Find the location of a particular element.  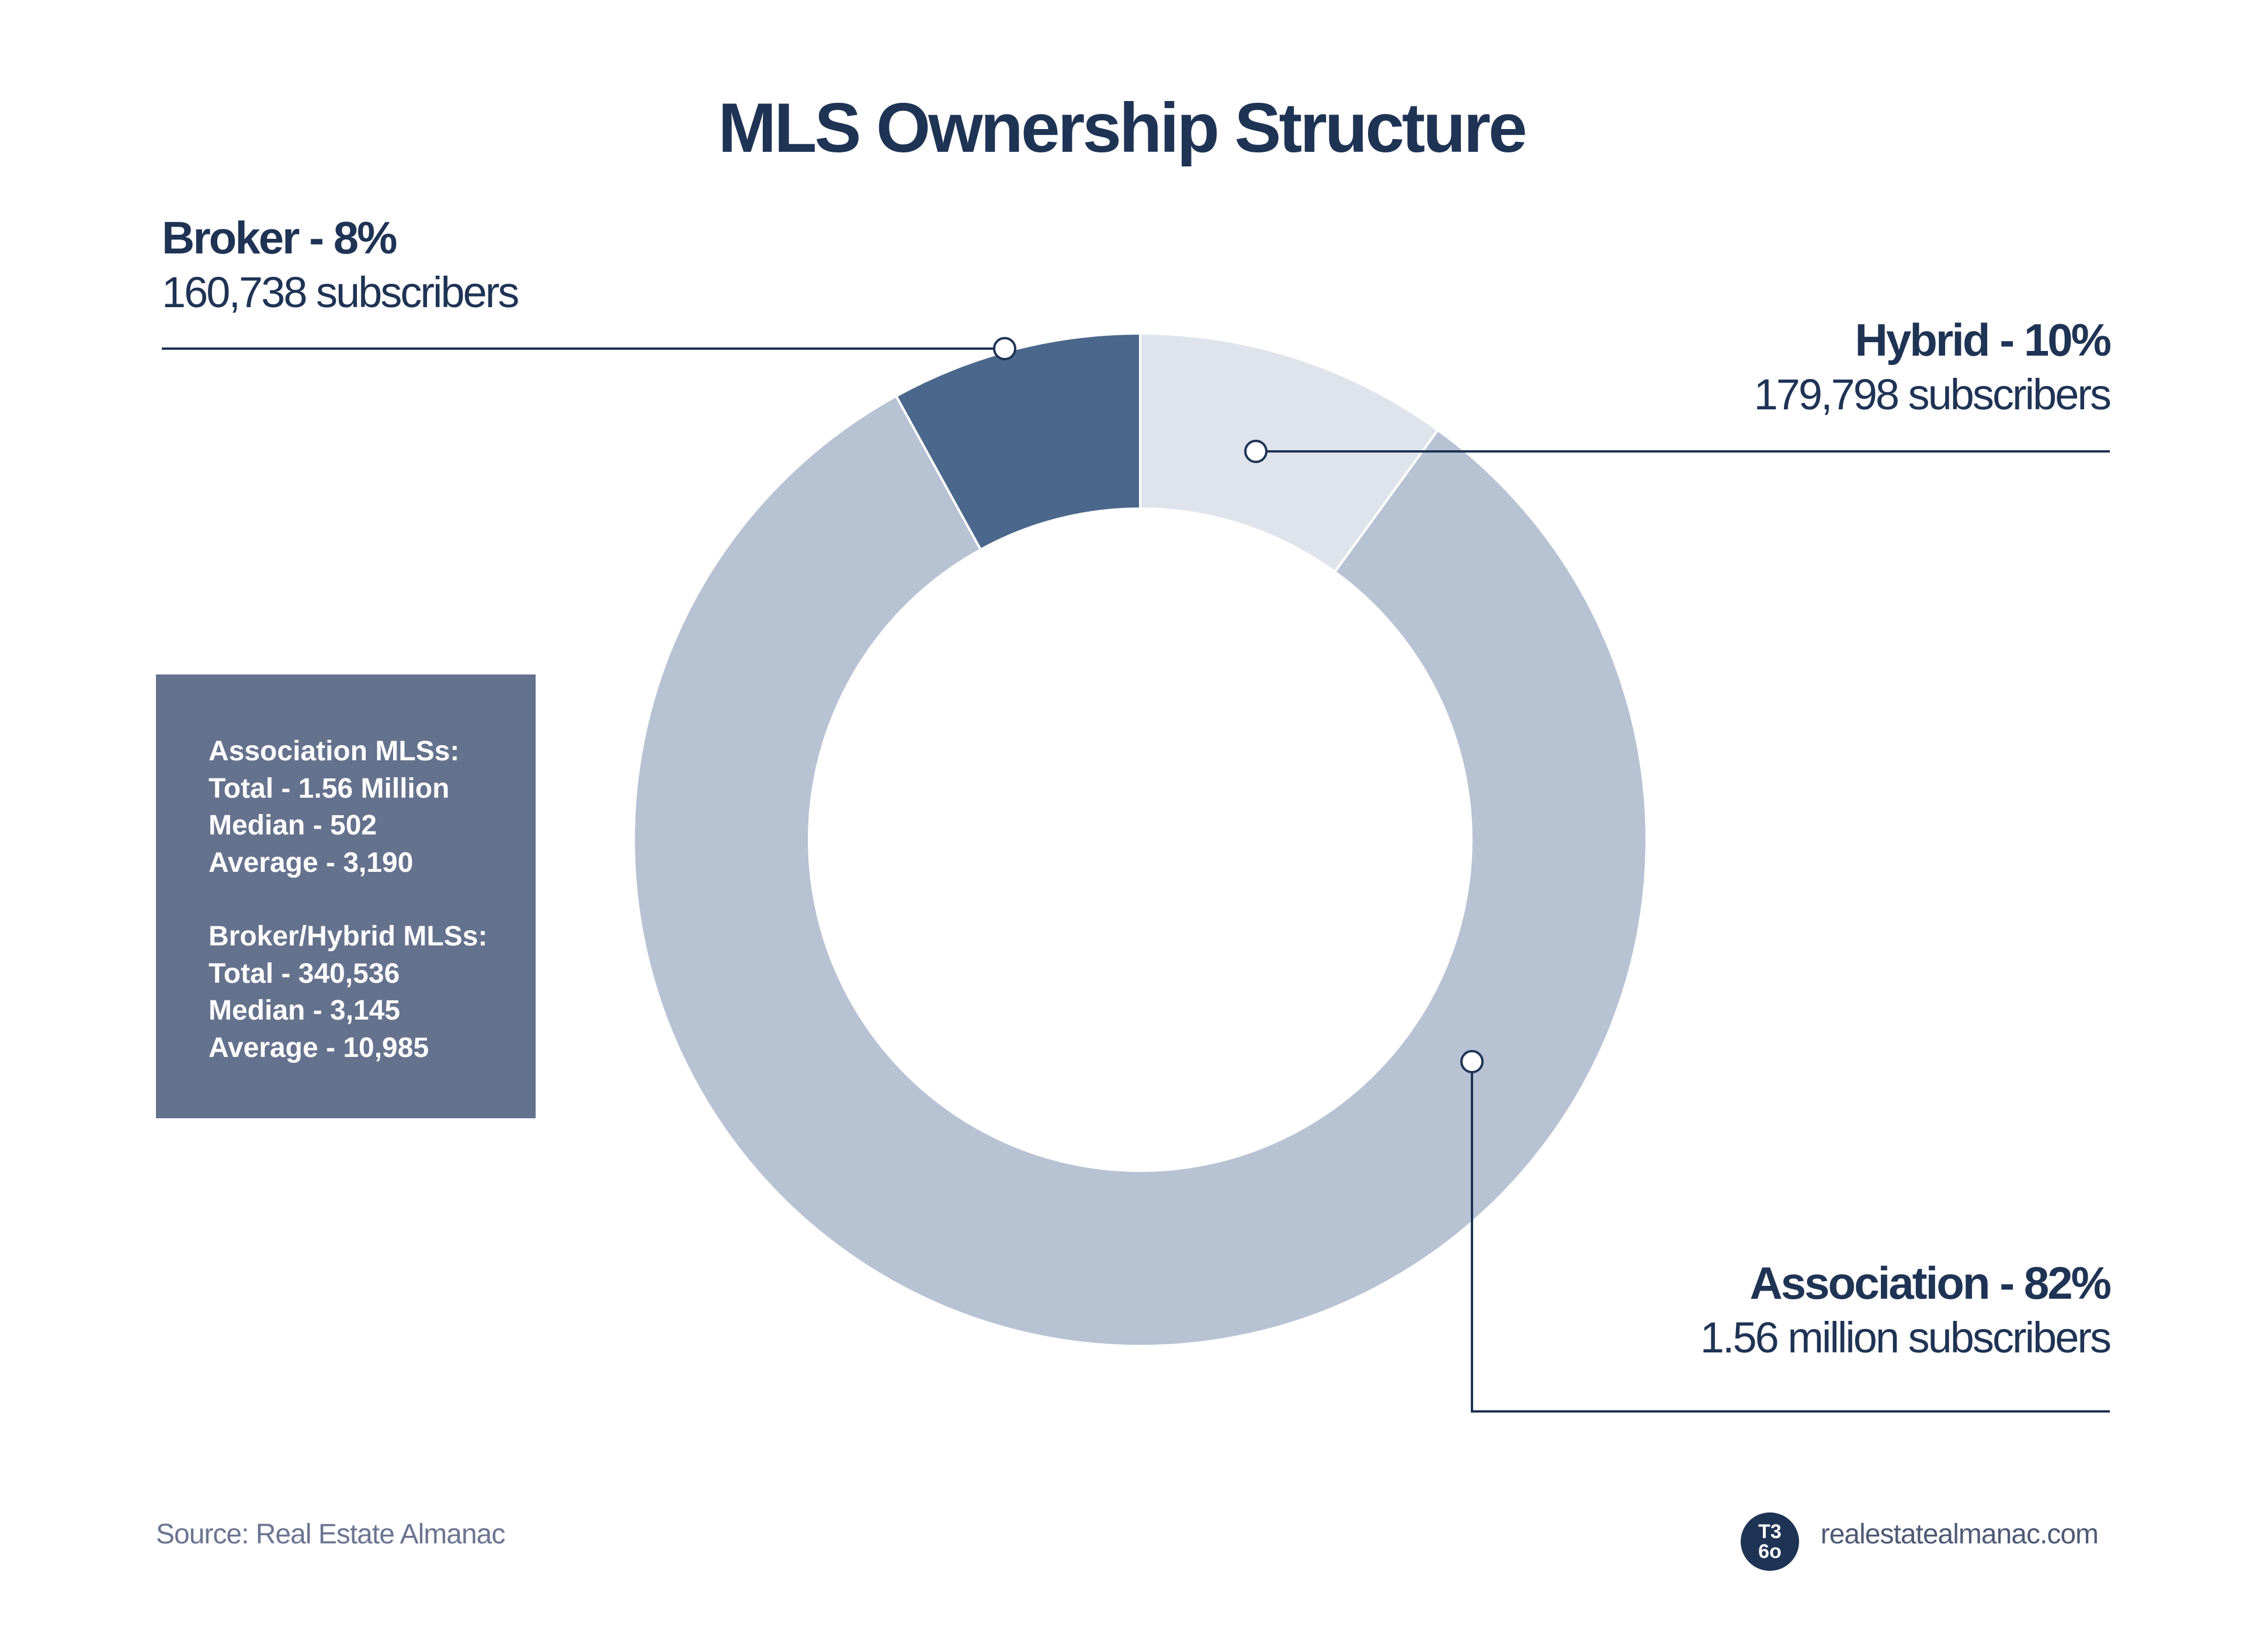

broker-hybrid-stats-median: Median - 3,145 is located at coordinates (305, 1011).